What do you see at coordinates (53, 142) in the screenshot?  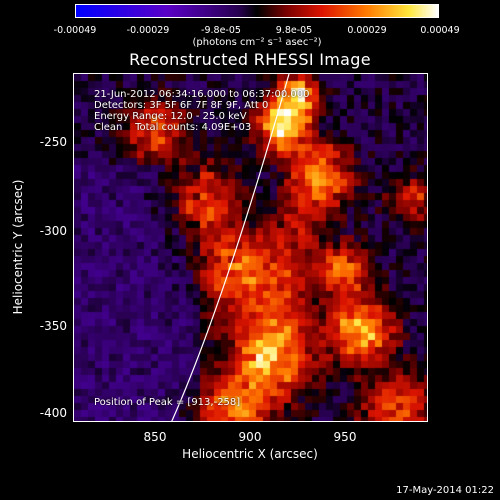 I see `y-tick: -250` at bounding box center [53, 142].